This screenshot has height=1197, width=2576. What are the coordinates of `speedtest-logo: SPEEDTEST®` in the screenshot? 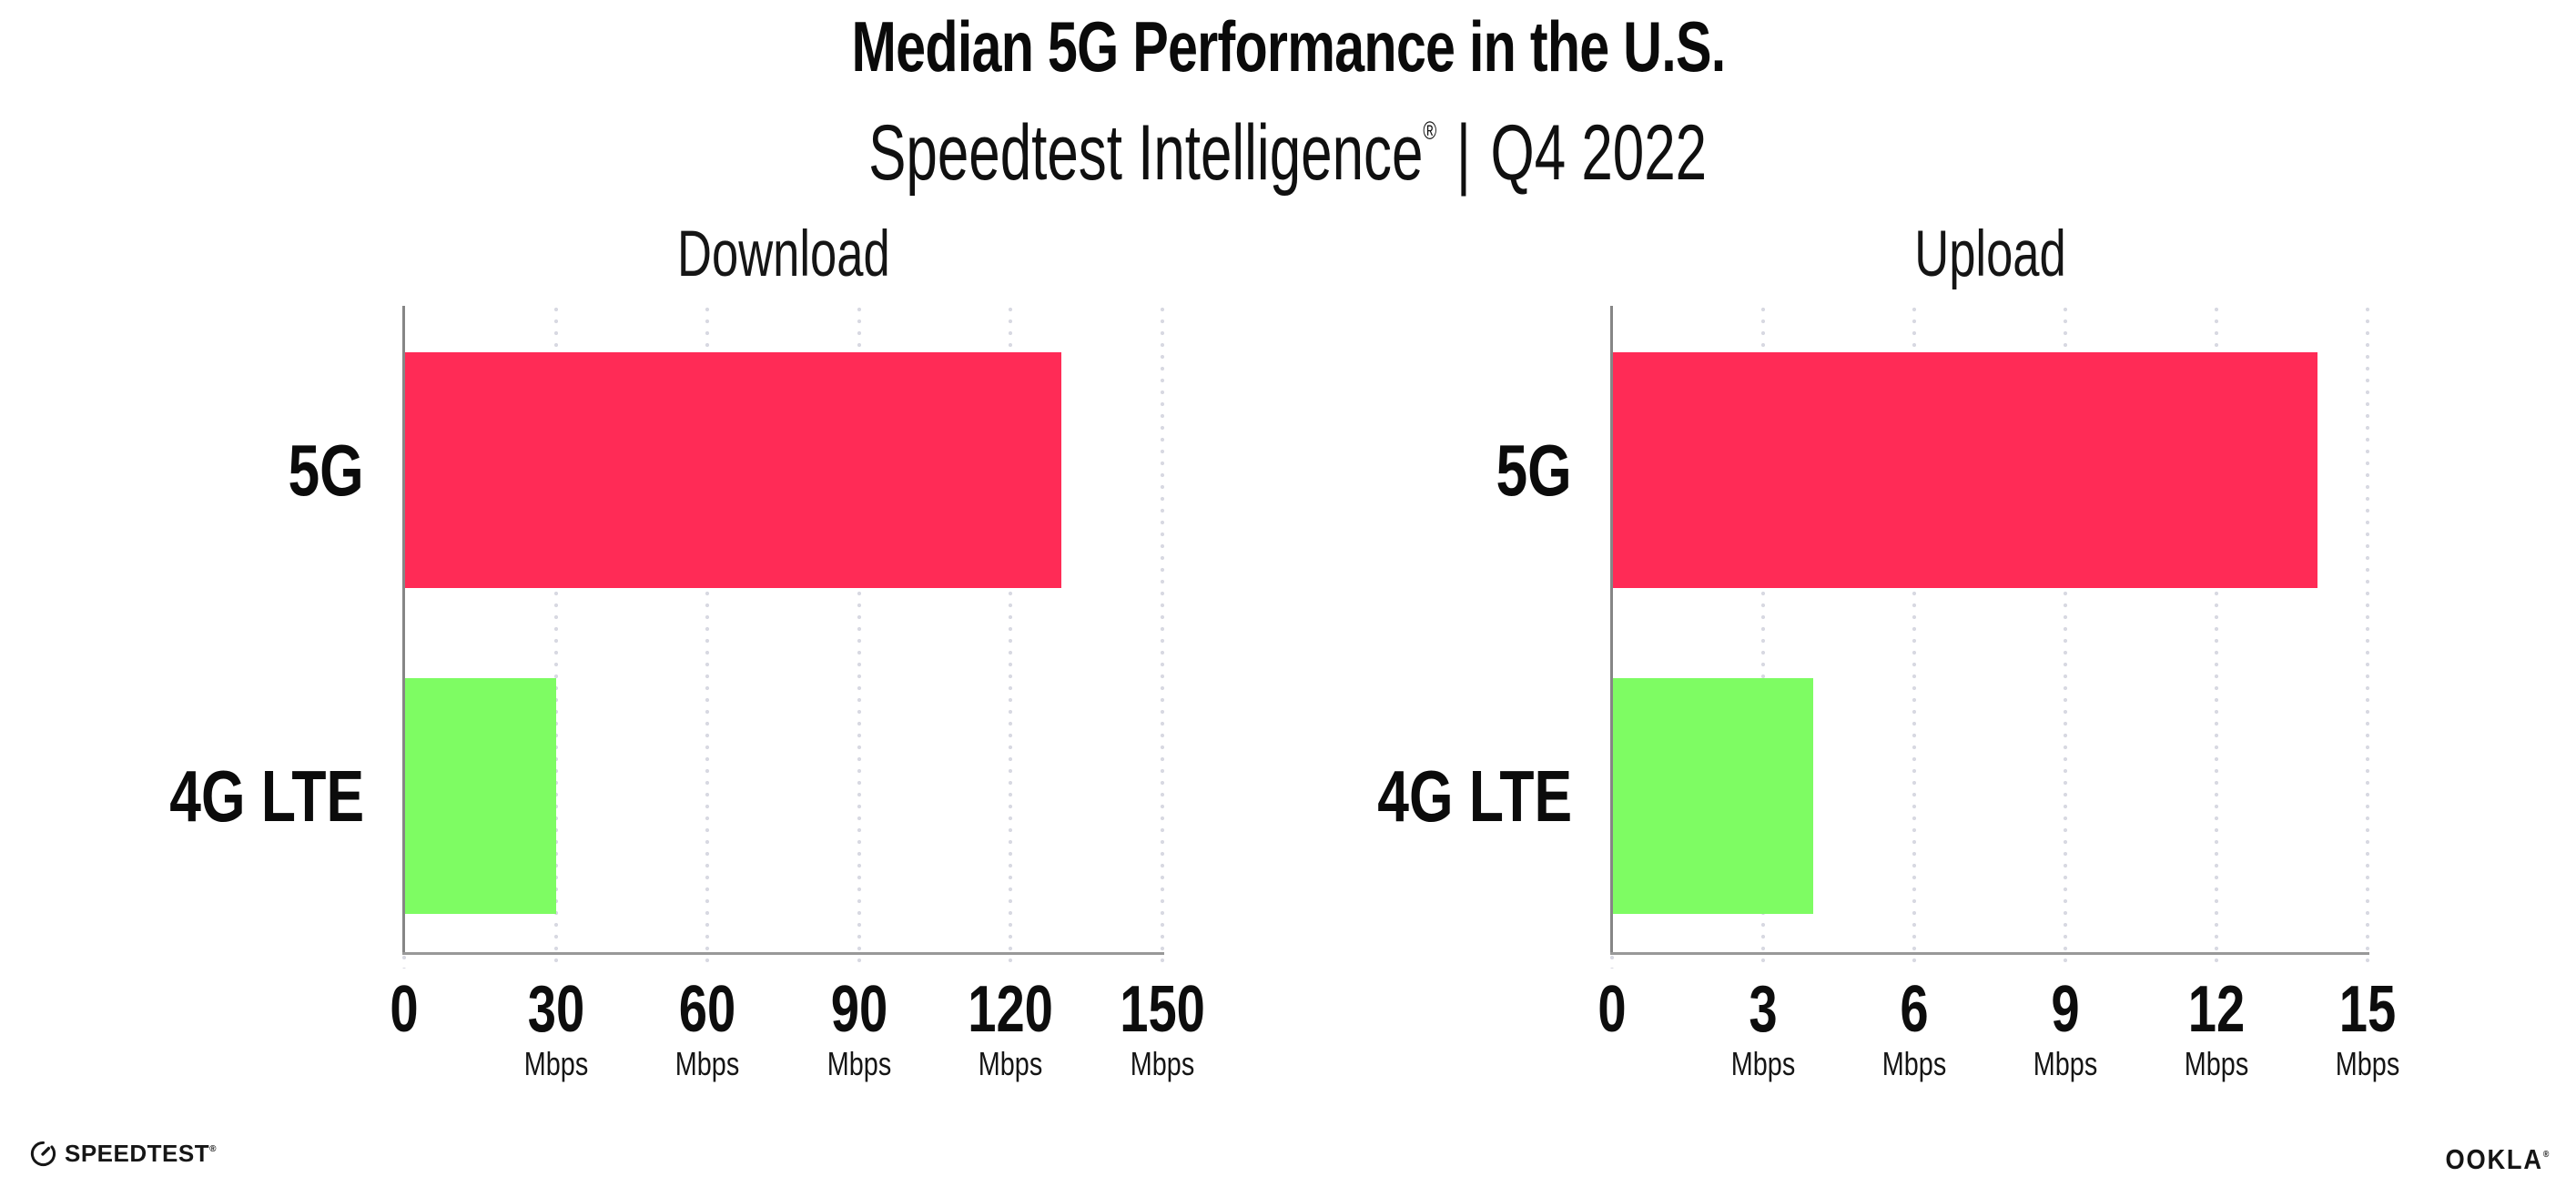 It's located at (123, 1154).